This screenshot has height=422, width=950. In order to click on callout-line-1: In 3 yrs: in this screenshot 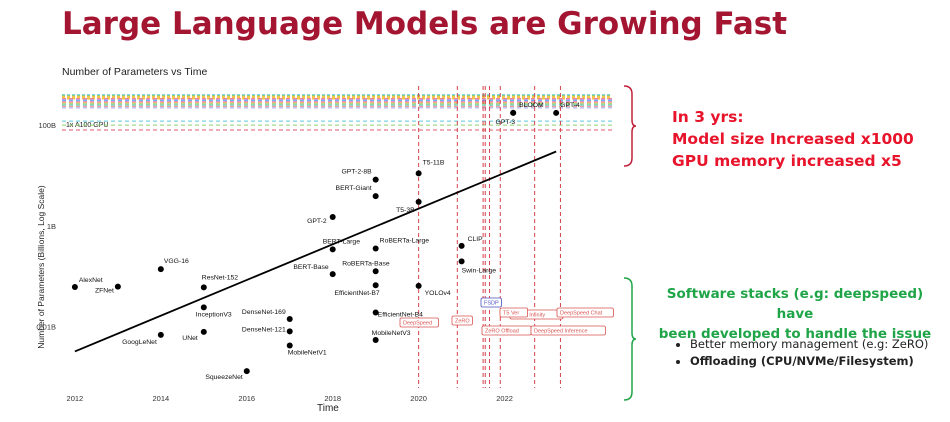, I will do `click(708, 117)`.